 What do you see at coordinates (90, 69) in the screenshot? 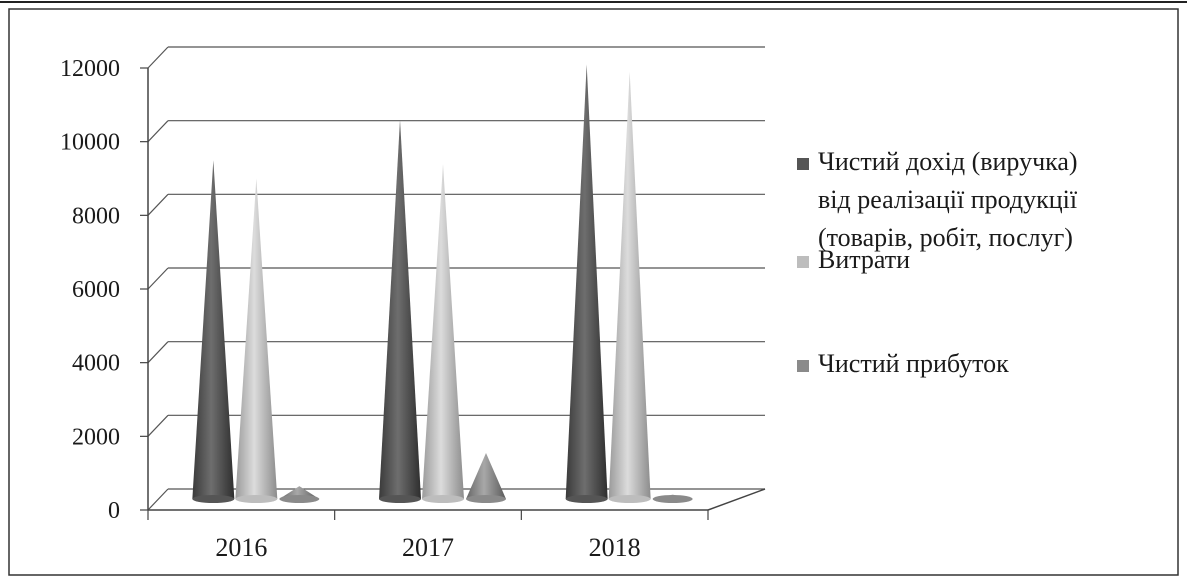
I see `y-tick-label: 12000` at bounding box center [90, 69].